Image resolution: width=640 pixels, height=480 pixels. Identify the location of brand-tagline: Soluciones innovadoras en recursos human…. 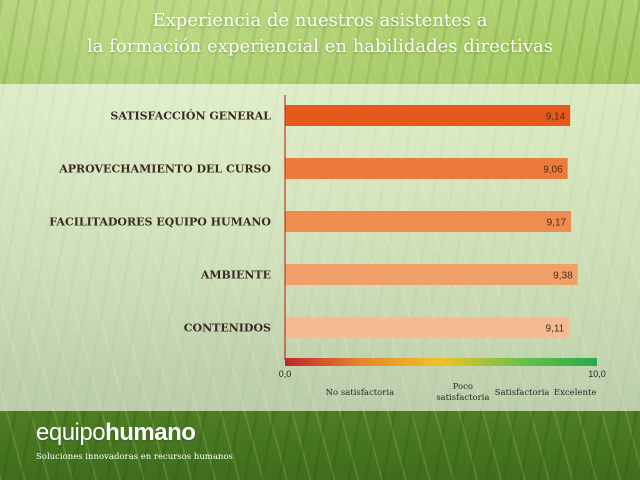
(134, 457).